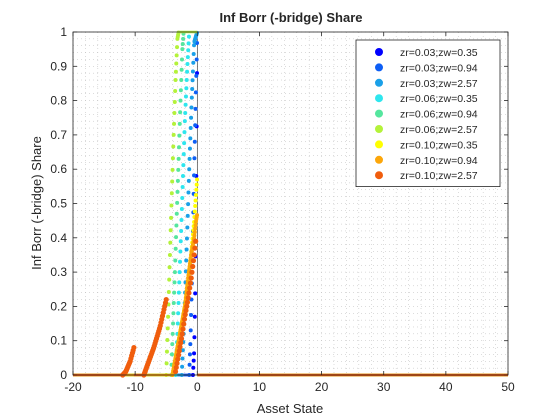  What do you see at coordinates (135, 387) in the screenshot?
I see `x-tick-label: -10` at bounding box center [135, 387].